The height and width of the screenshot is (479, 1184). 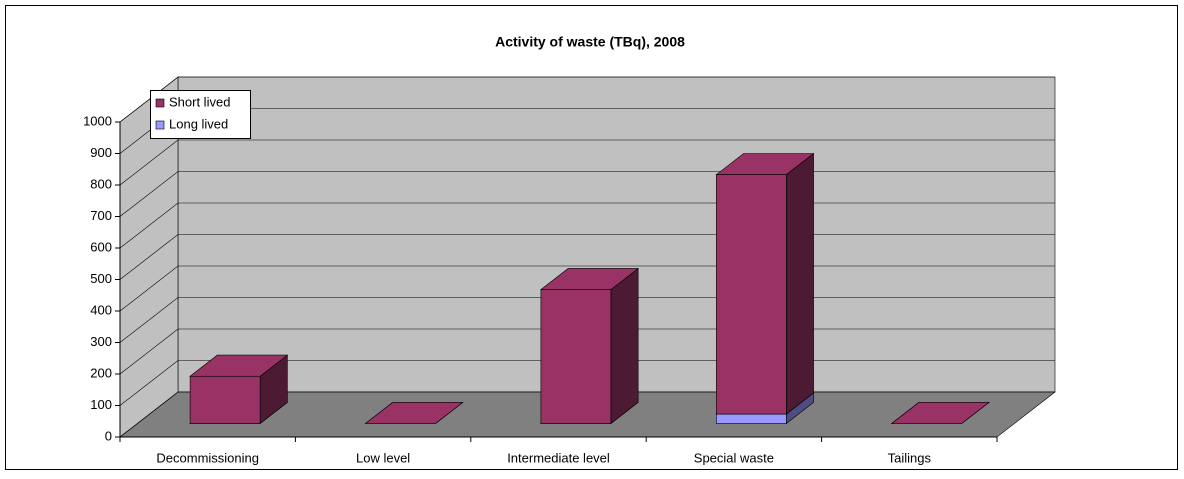 What do you see at coordinates (734, 457) in the screenshot?
I see `x-tick-label: Special waste` at bounding box center [734, 457].